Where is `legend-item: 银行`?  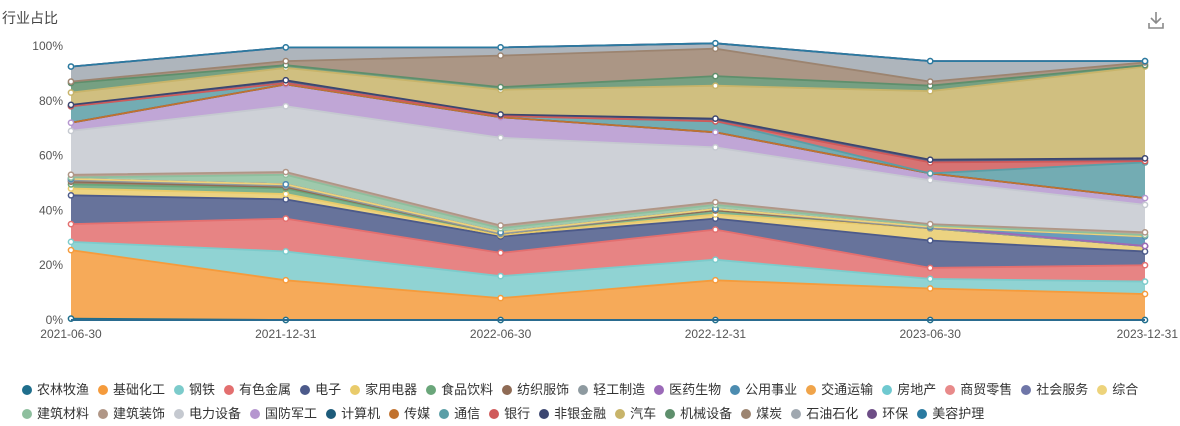 legend-item: 银行 is located at coordinates (509, 414).